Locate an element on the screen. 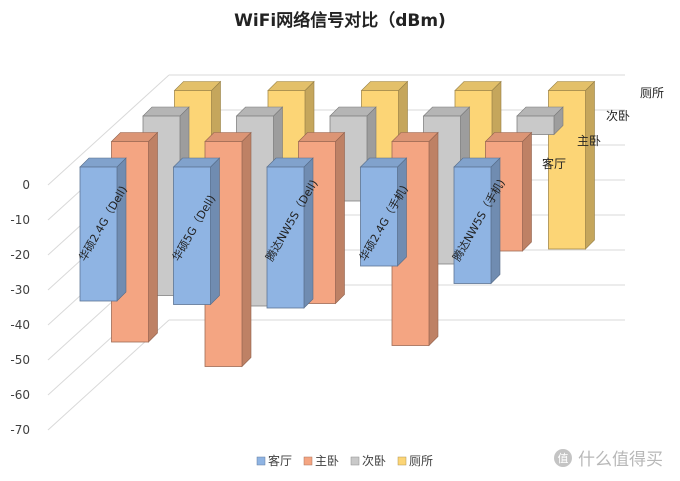  watermark: 值 什么值得买 is located at coordinates (608, 459).